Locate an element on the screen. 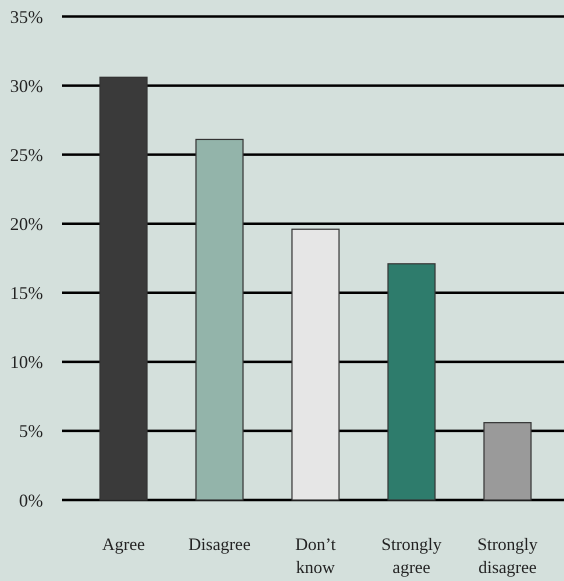  y-tick-label: 30% is located at coordinates (26, 86).